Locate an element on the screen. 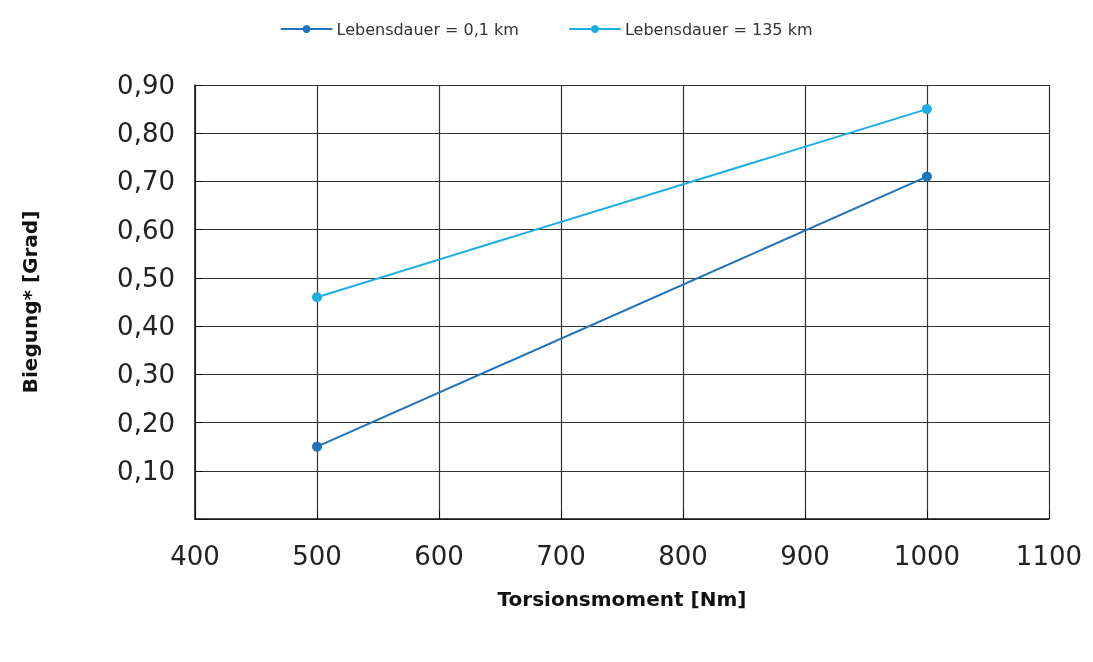 This screenshot has width=1093, height=662. y-tick-label: 0,60 is located at coordinates (146, 229).